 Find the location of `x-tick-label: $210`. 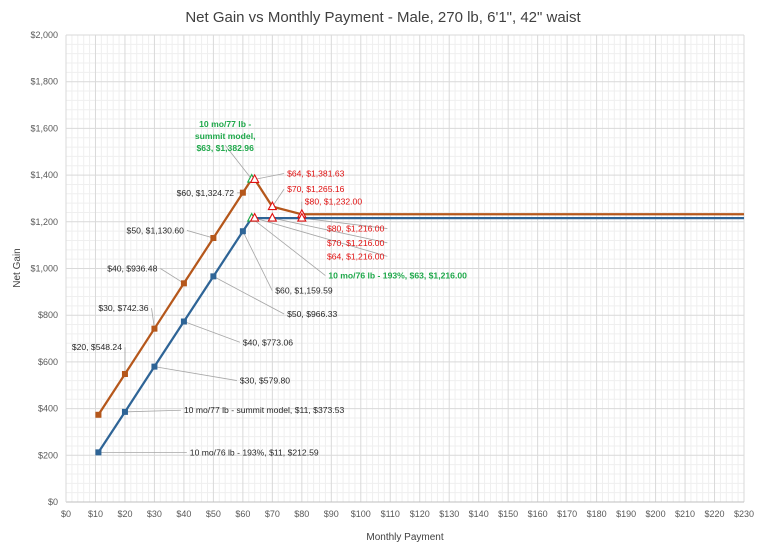

x-tick-label: $210 is located at coordinates (685, 514).